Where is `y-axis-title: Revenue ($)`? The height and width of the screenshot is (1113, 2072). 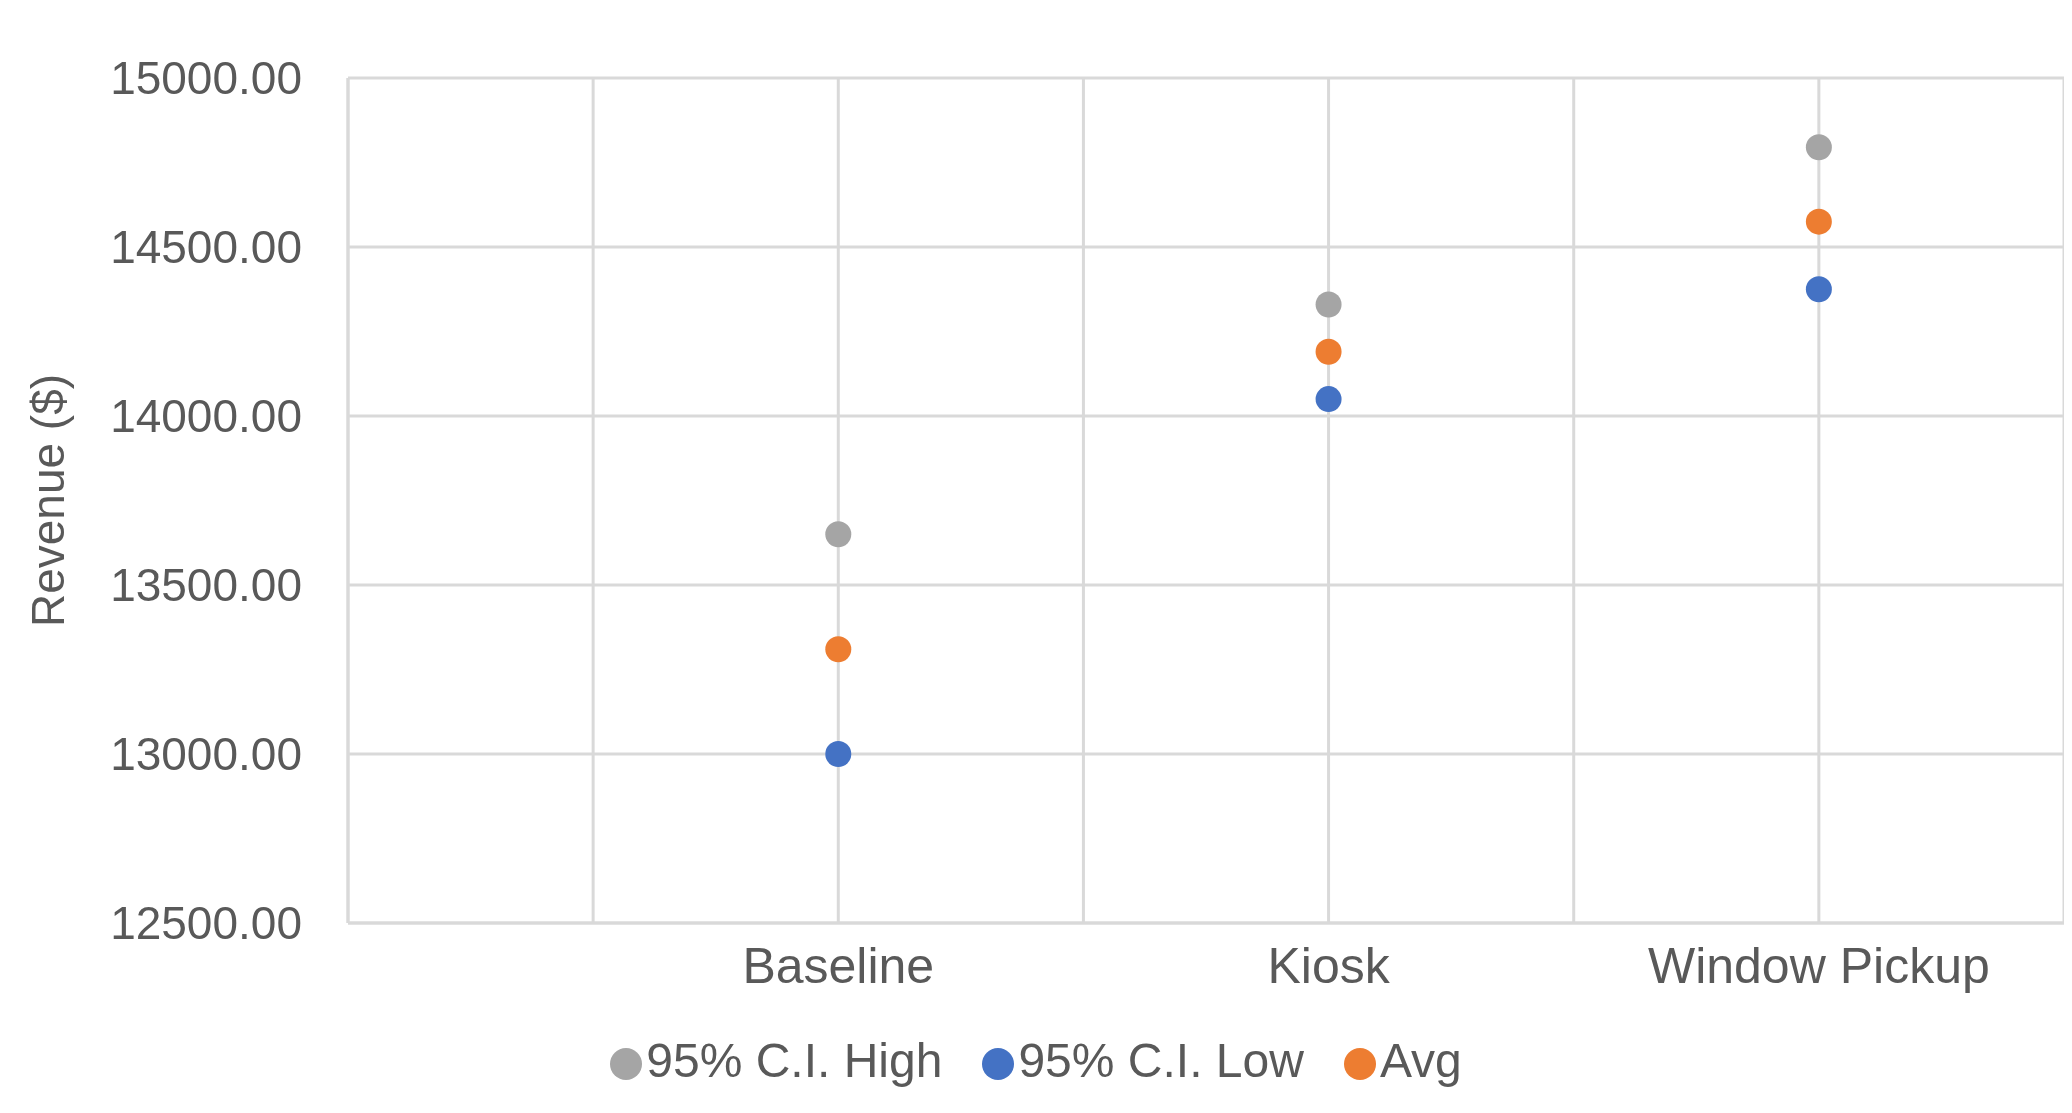 y-axis-title: Revenue ($) is located at coordinates (48, 500).